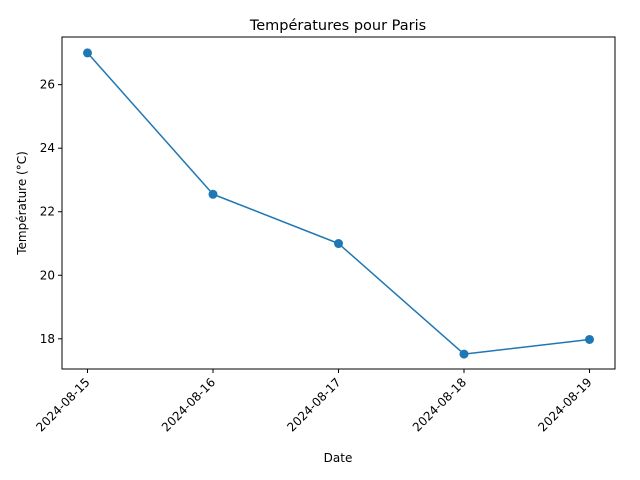 This screenshot has width=640, height=480. Describe the element at coordinates (47, 148) in the screenshot. I see `y-tick-label-3: 24` at that location.